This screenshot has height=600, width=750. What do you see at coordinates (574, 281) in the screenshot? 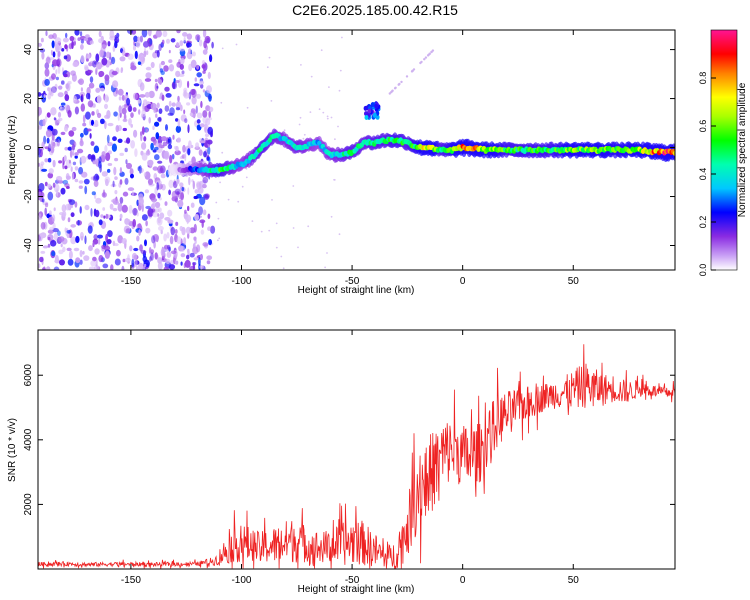
I see `x-tick-label: 50` at bounding box center [574, 281].